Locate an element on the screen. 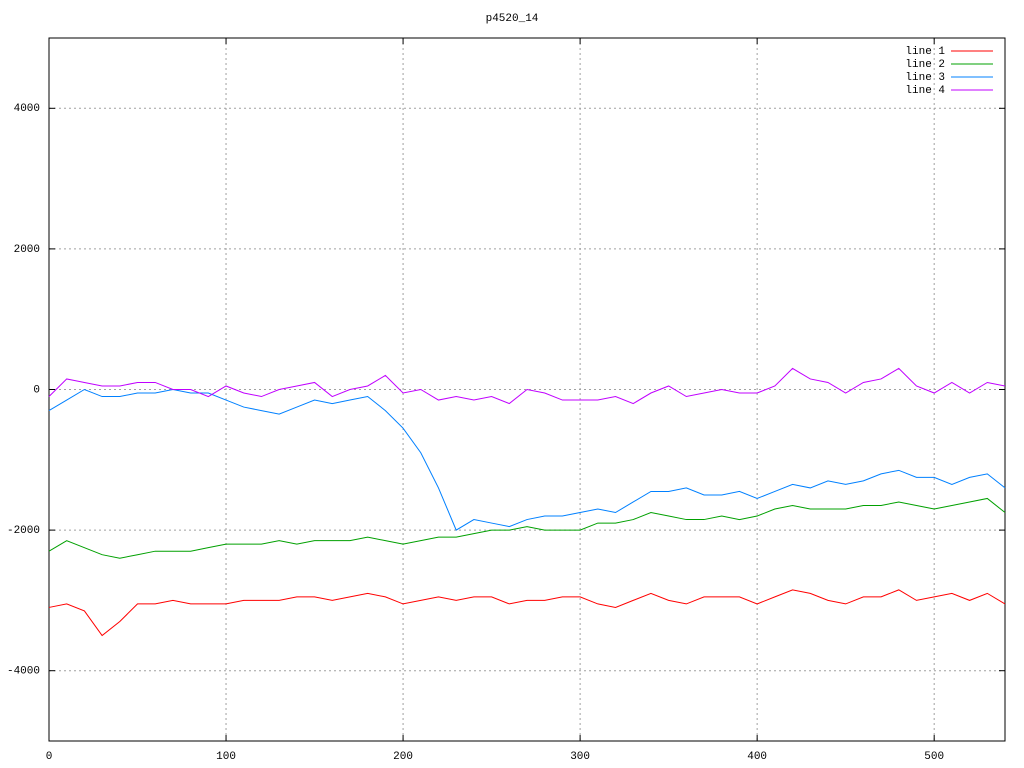 Image resolution: width=1024 pixels, height=768 pixels. chart-title: p4520_14 is located at coordinates (512, 19).